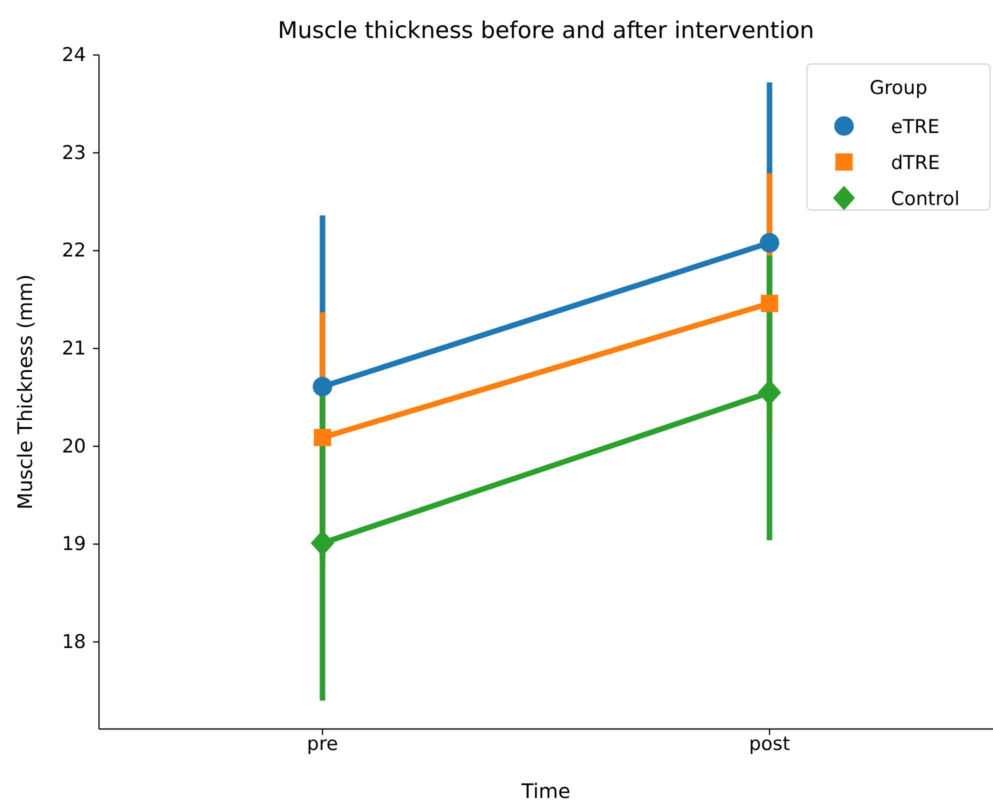  I want to click on y-axis-title: Muscle Thickness (mm), so click(25, 392).